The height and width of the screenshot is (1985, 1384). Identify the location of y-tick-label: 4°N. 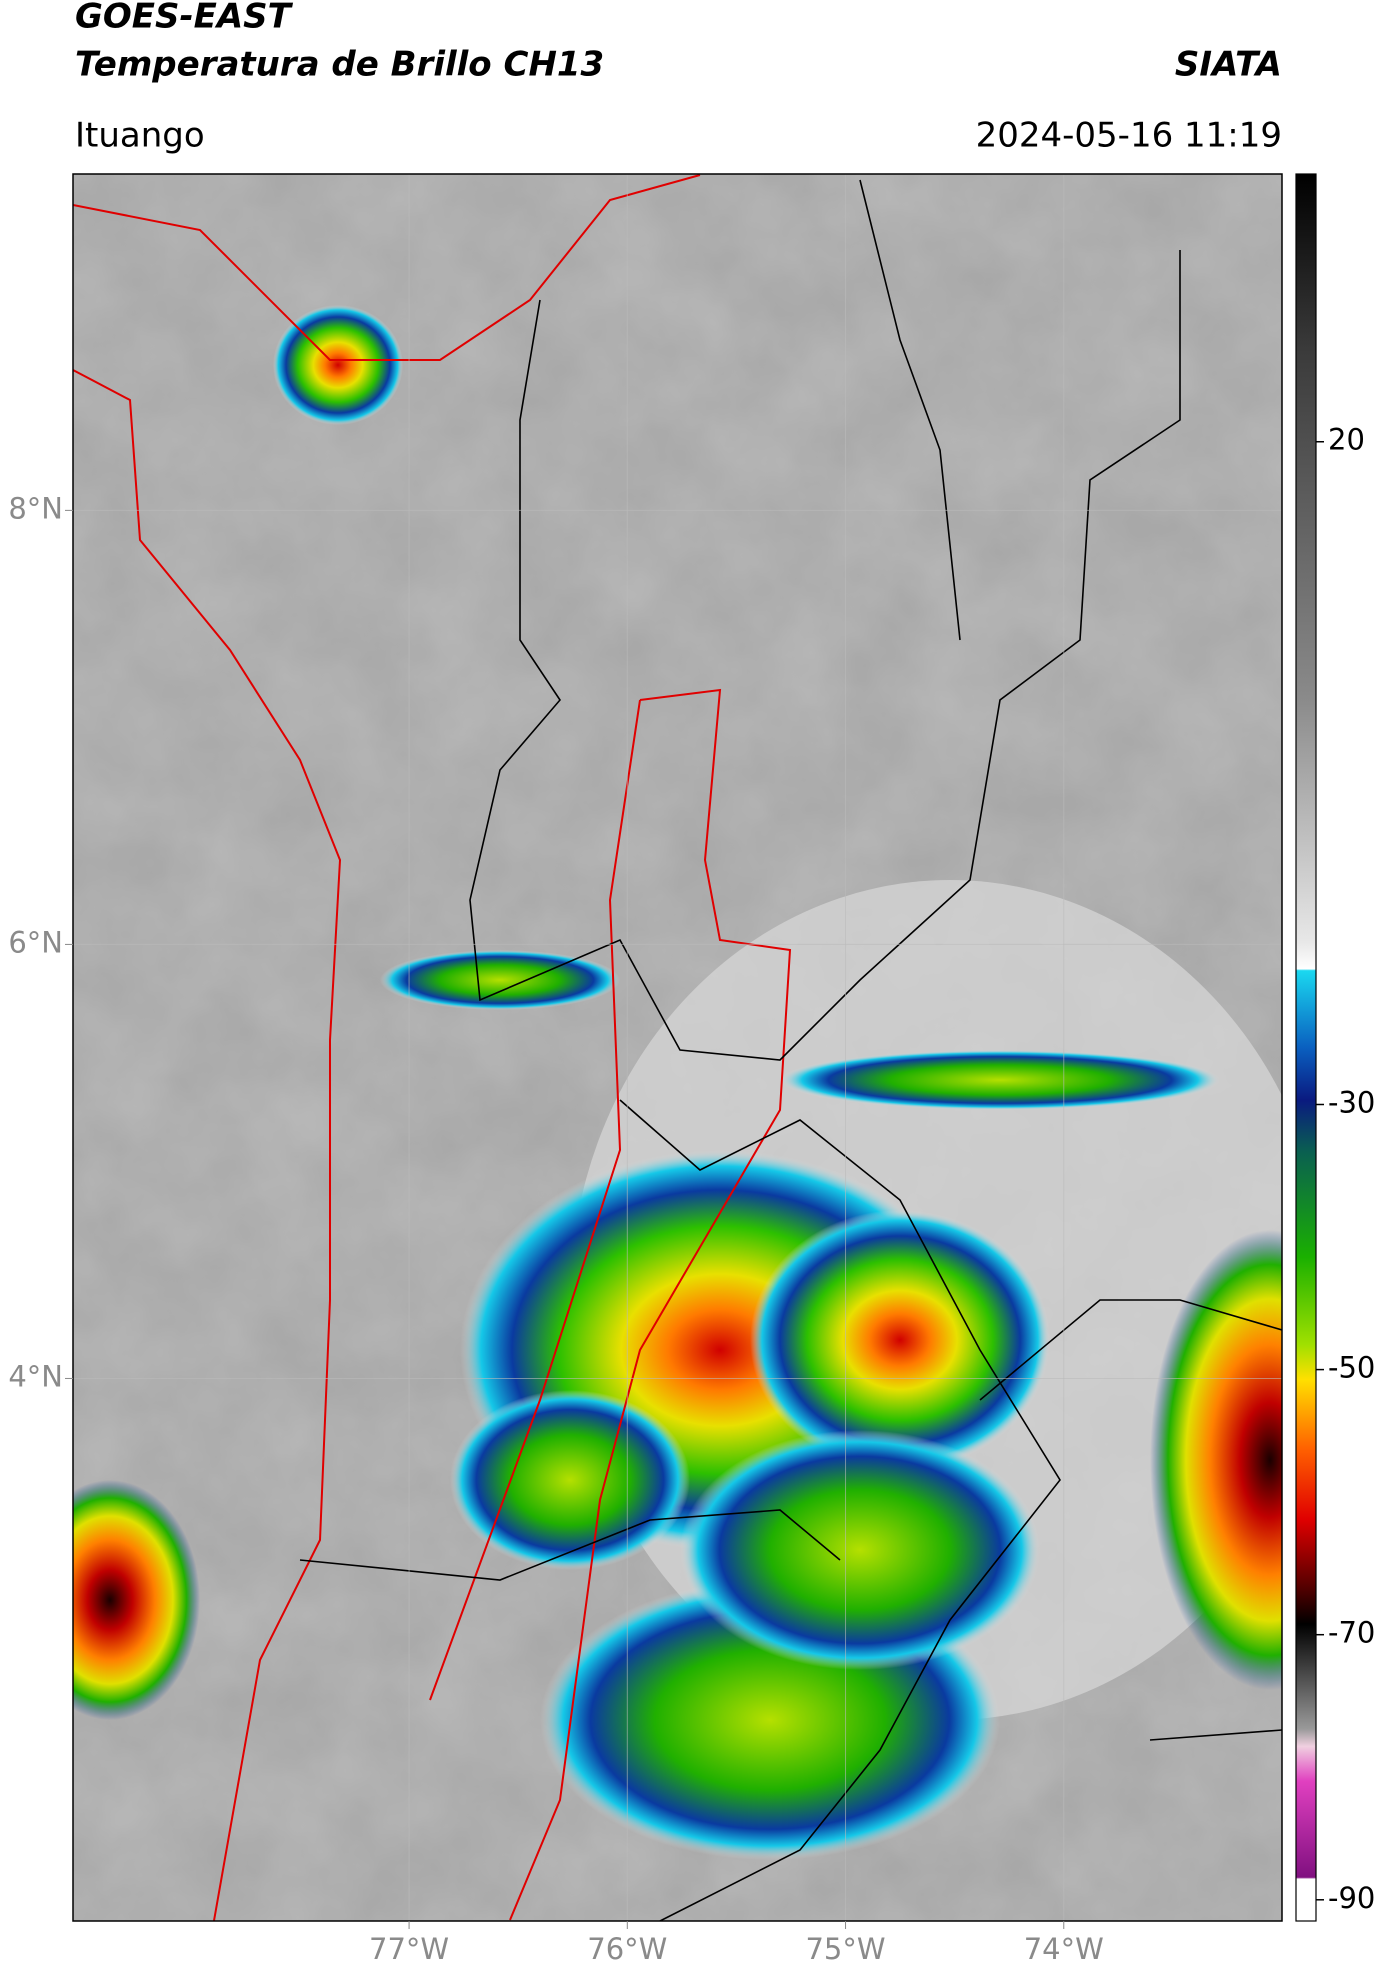
(35, 1376).